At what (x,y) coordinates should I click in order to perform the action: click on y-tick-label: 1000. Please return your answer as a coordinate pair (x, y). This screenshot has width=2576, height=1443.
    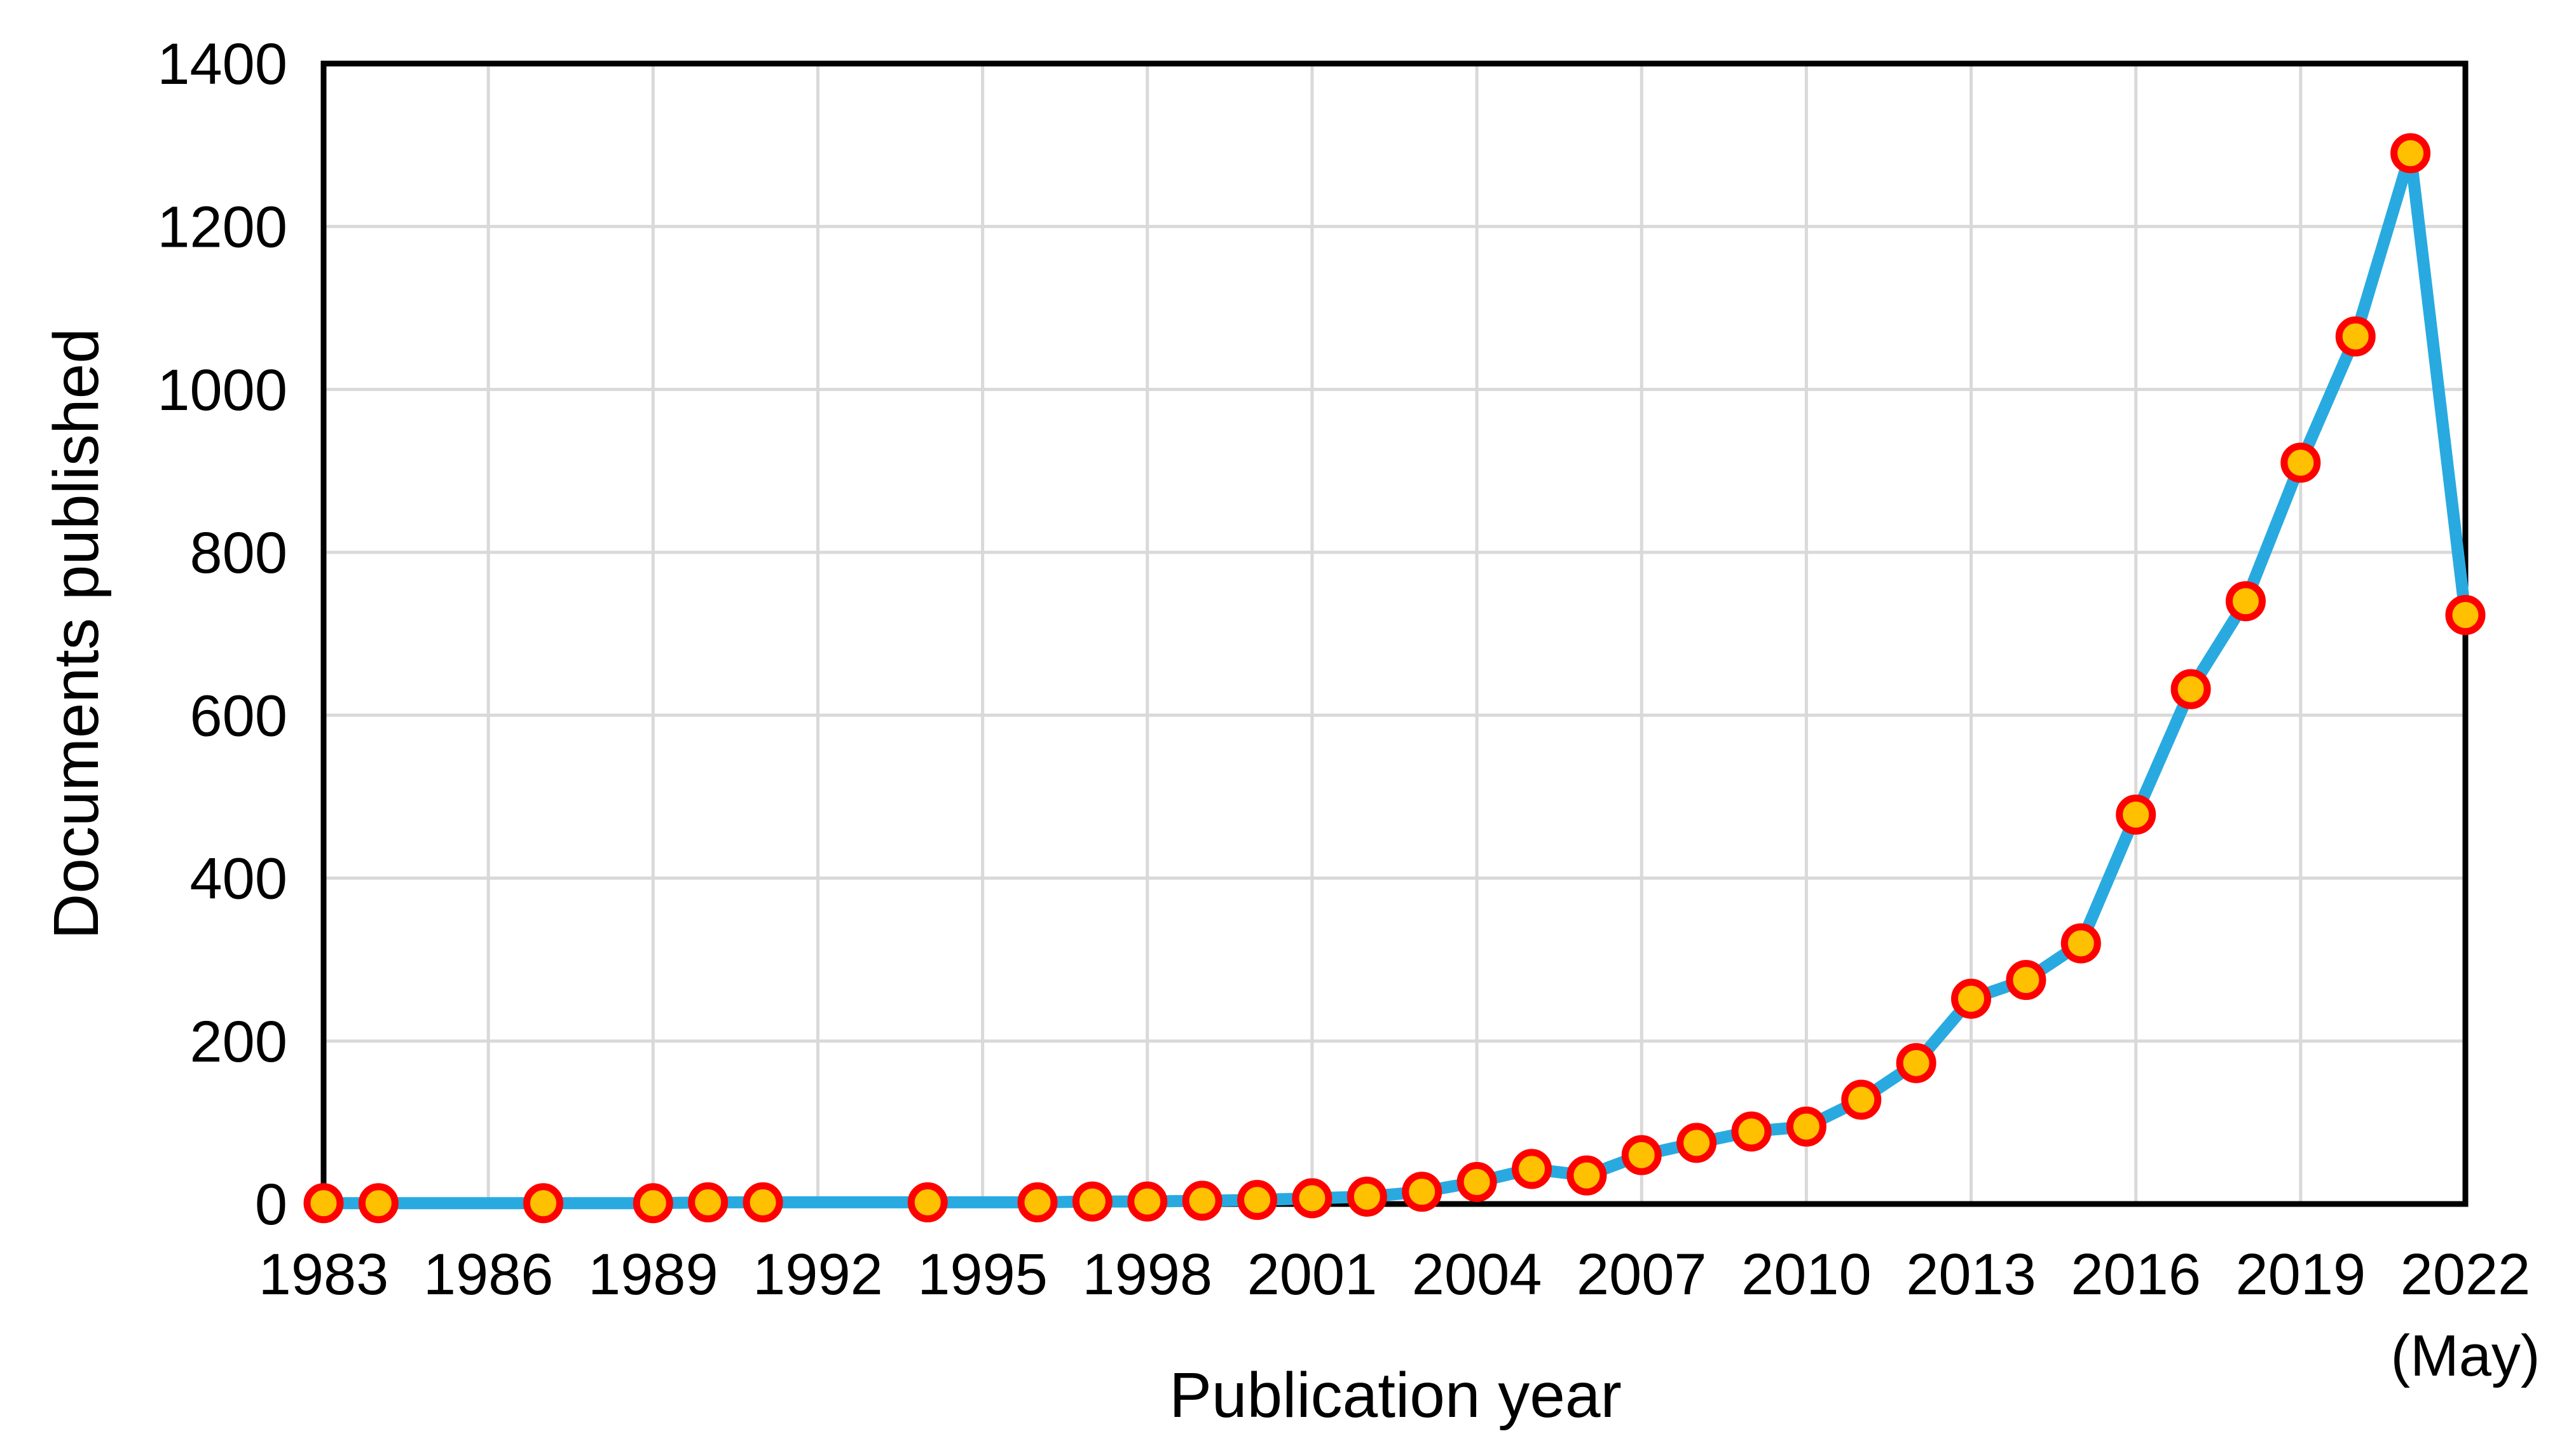
    Looking at the image, I should click on (222, 390).